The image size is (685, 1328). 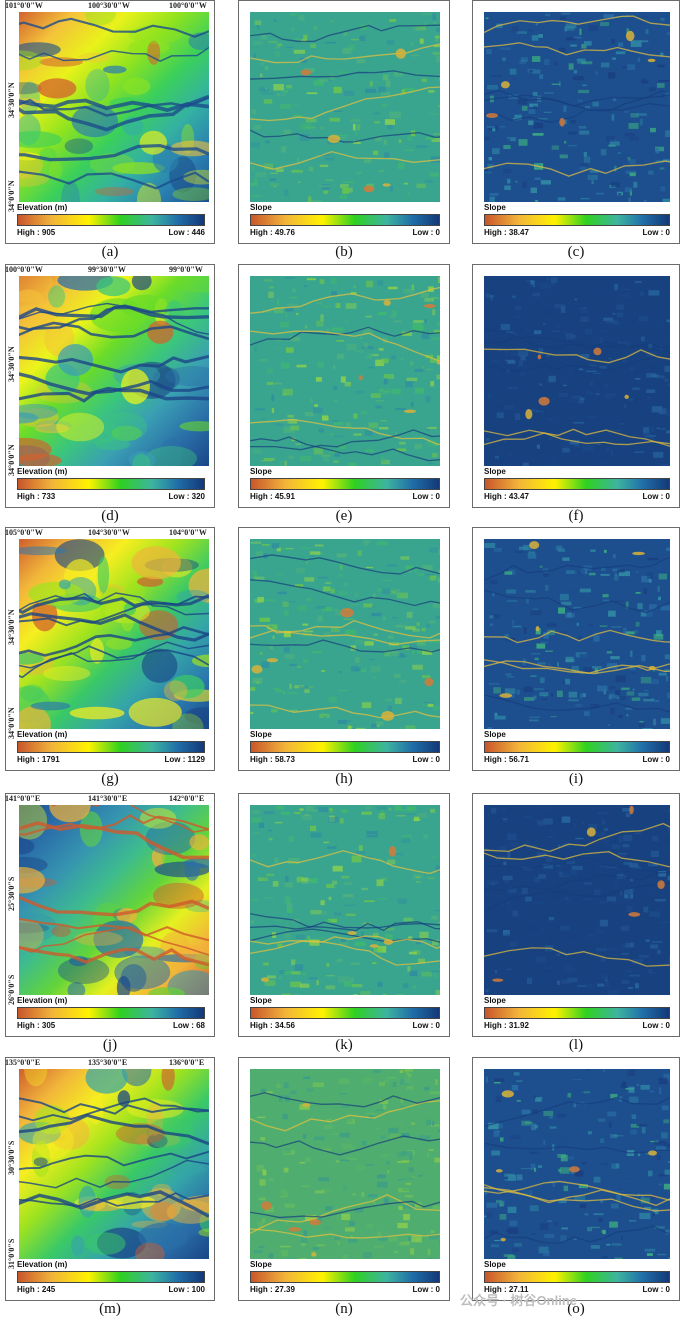 What do you see at coordinates (109, 532) in the screenshot?
I see `longitude-label: 104°30'0"W` at bounding box center [109, 532].